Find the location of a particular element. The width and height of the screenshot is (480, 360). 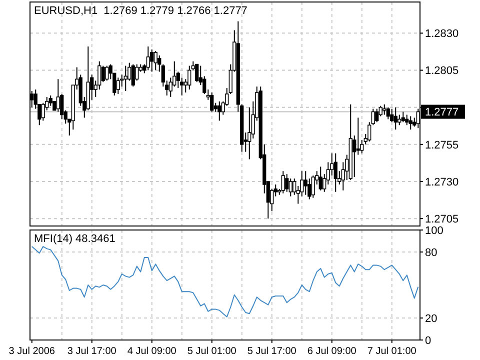

x-tick-label: 5 Jul 17:00 is located at coordinates (272, 351).